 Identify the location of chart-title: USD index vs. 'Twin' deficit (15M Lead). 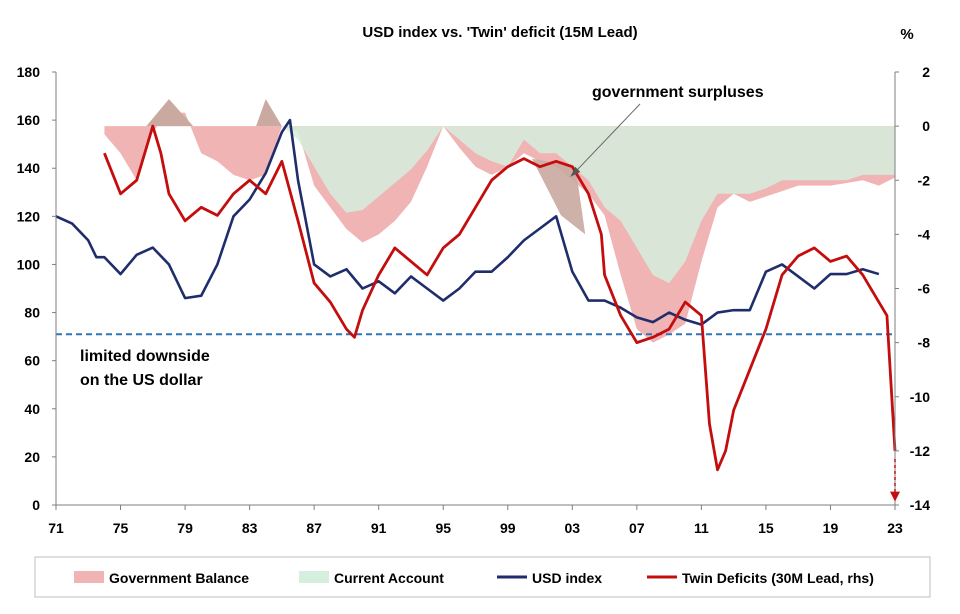
(499, 32).